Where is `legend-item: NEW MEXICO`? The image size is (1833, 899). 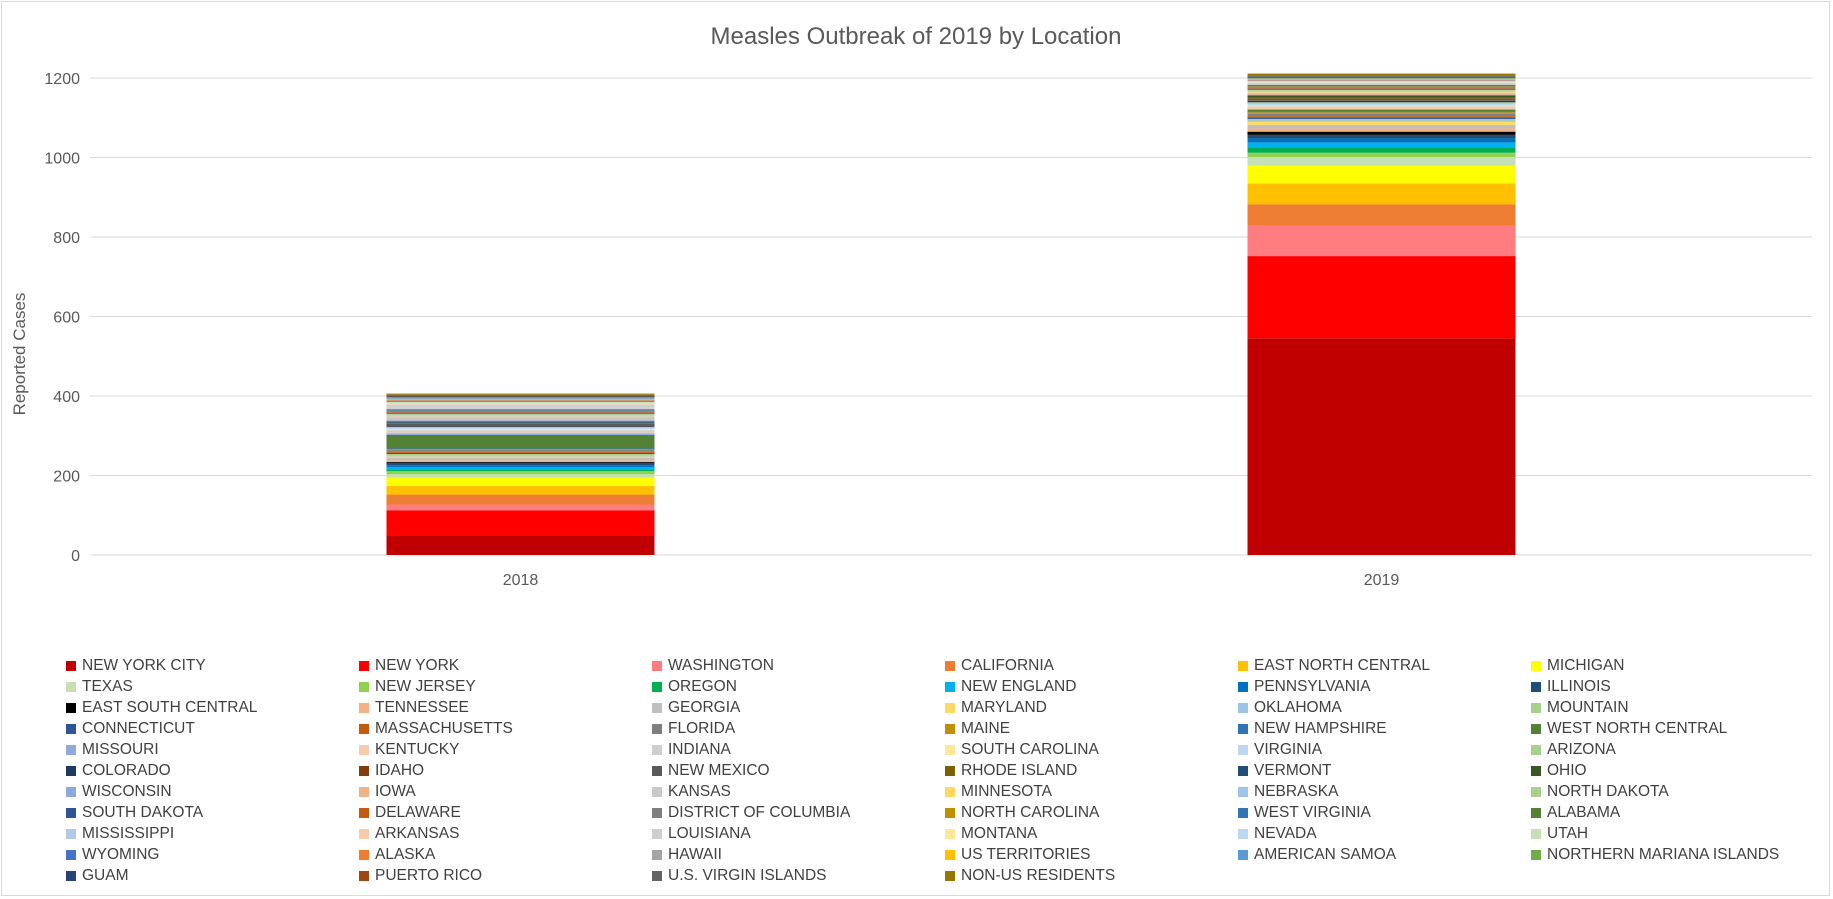
legend-item: NEW MEXICO is located at coordinates (711, 770).